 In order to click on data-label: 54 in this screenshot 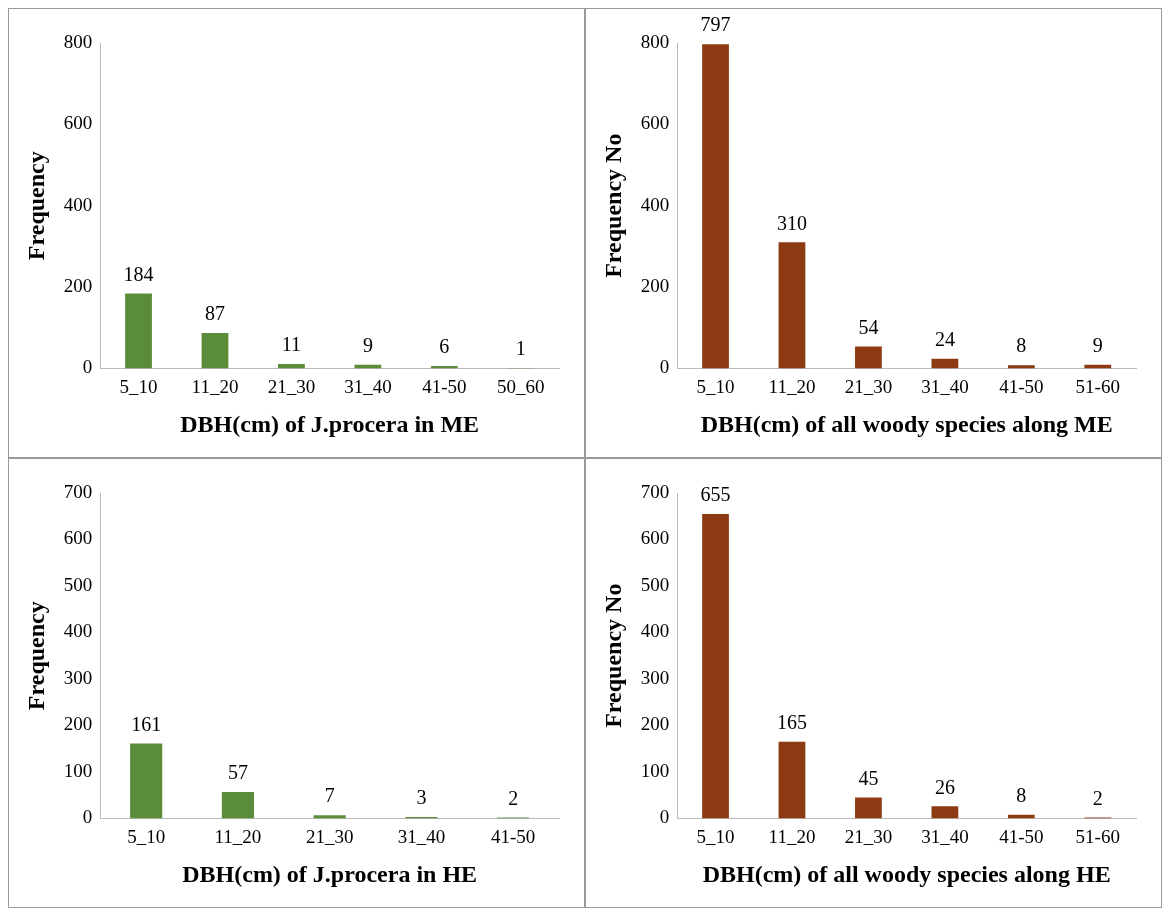, I will do `click(868, 326)`.